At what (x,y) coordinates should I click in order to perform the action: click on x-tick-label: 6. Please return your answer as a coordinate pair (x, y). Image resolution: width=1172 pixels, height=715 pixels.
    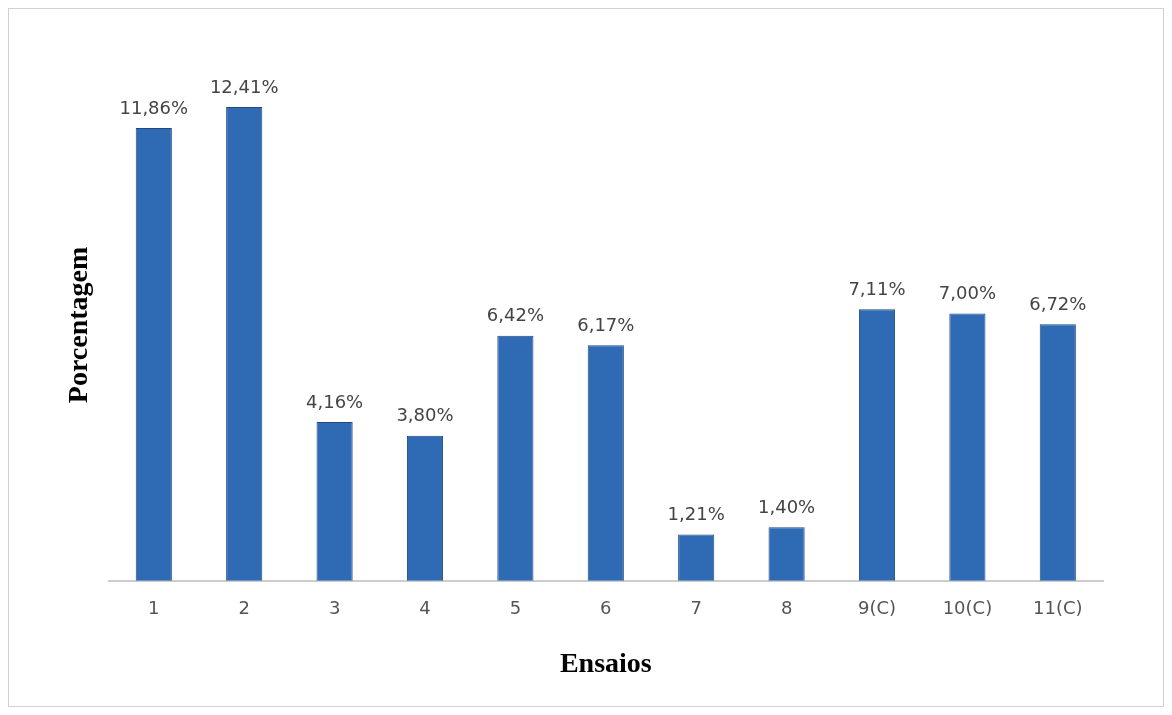
    Looking at the image, I should click on (606, 608).